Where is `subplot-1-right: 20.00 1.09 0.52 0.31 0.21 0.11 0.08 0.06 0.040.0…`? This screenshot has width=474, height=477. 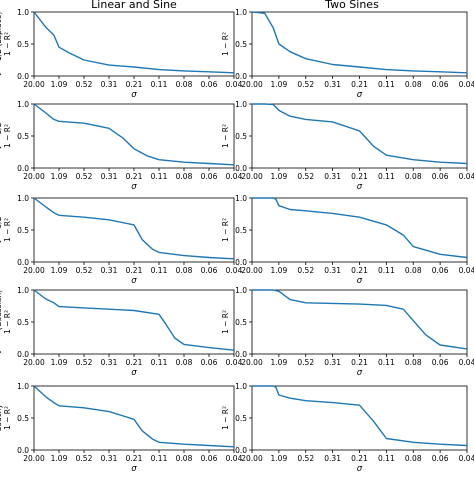 subplot-1-right: 20.00 1.09 0.52 0.31 0.21 0.11 0.08 0.06 0.040.0… is located at coordinates (347, 54).